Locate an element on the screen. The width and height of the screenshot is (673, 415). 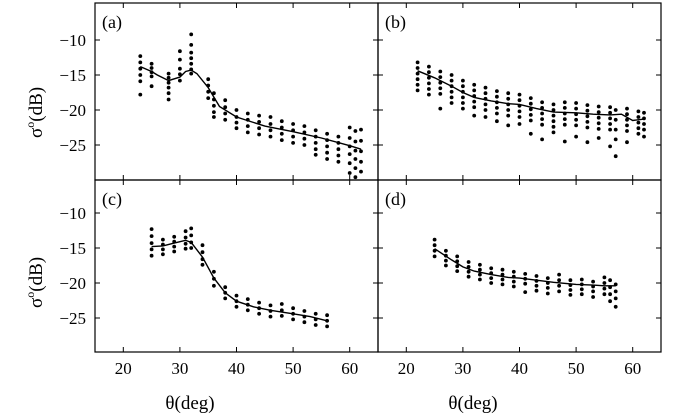
x-tick-label: 50 is located at coordinates (576, 368).